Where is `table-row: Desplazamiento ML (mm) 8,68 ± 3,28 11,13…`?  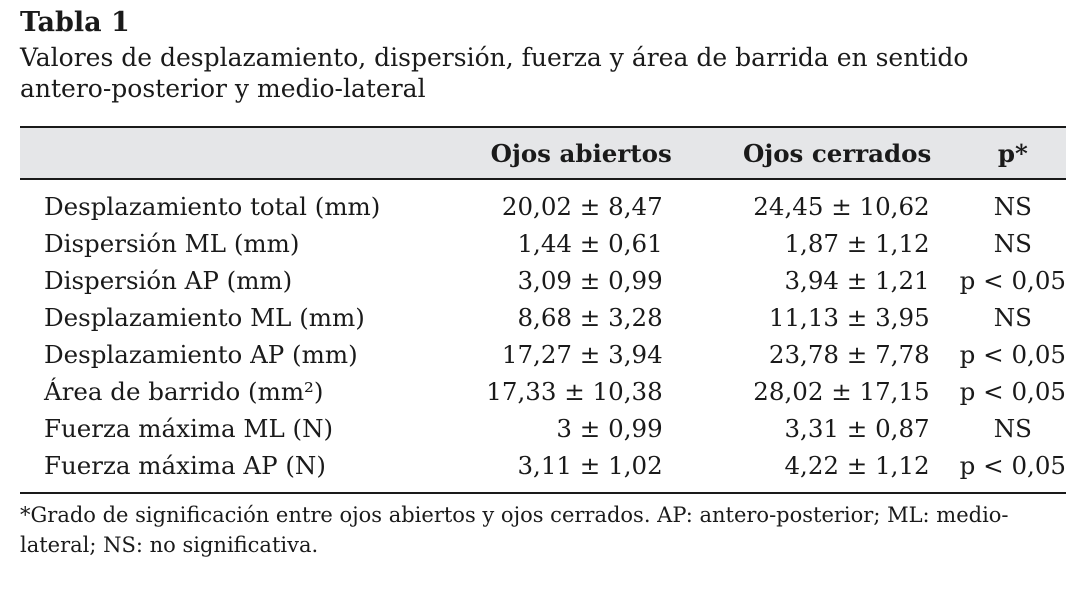 table-row: Desplazamiento ML (mm) 8,68 ± 3,28 11,13… is located at coordinates (543, 317).